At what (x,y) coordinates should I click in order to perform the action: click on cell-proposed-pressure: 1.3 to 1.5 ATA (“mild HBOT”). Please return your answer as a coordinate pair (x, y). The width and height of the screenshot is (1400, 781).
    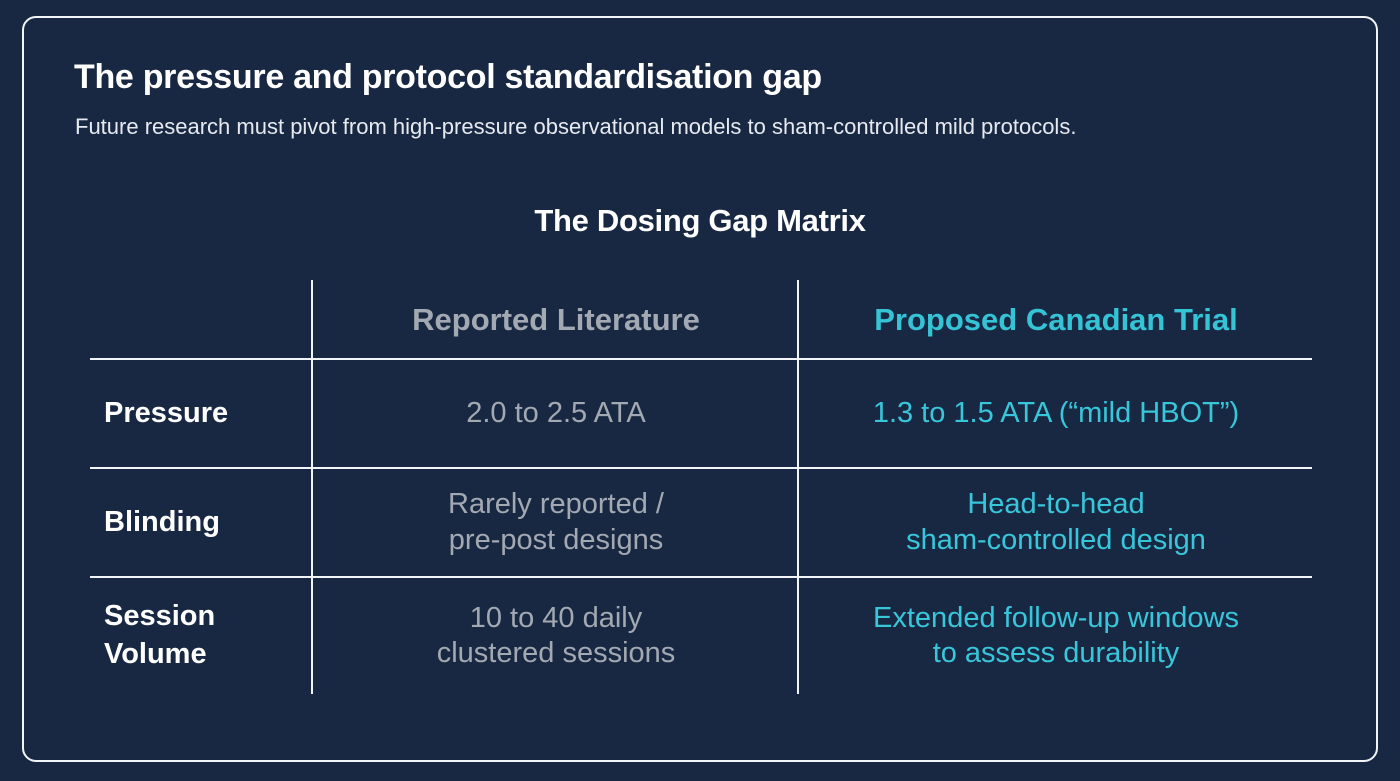
    Looking at the image, I should click on (1056, 412).